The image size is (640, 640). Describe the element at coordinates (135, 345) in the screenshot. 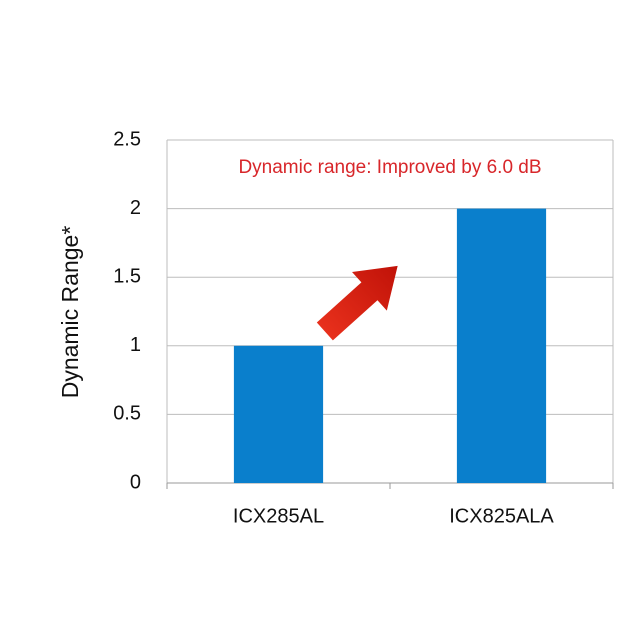

I see `y-tick-label: 1` at that location.